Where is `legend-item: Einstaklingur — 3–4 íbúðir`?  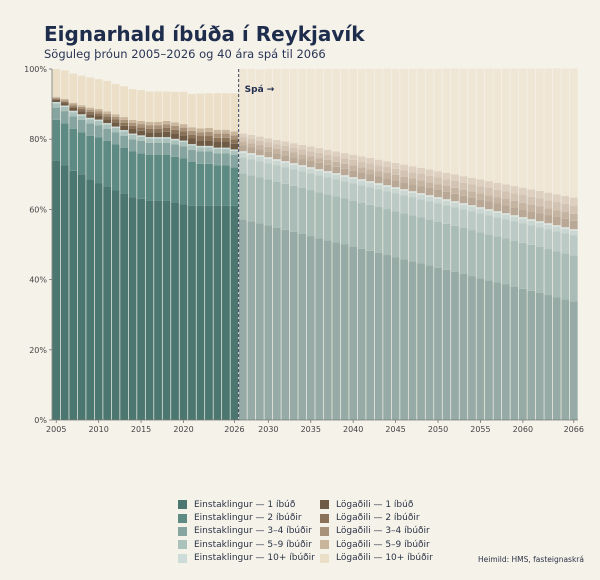 legend-item: Einstaklingur — 3–4 íbúðir is located at coordinates (246, 531).